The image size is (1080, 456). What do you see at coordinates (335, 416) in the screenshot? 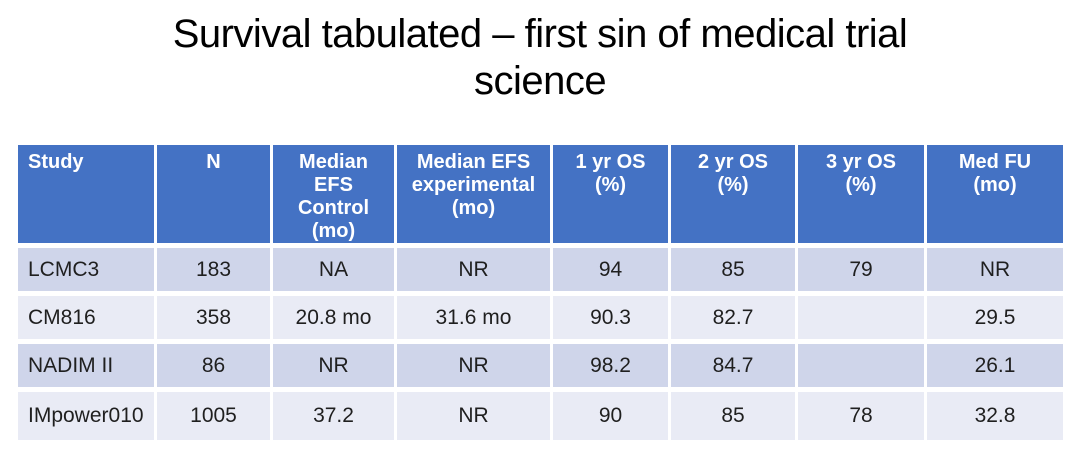
I see `cell-efs-control: 37.2` at bounding box center [335, 416].